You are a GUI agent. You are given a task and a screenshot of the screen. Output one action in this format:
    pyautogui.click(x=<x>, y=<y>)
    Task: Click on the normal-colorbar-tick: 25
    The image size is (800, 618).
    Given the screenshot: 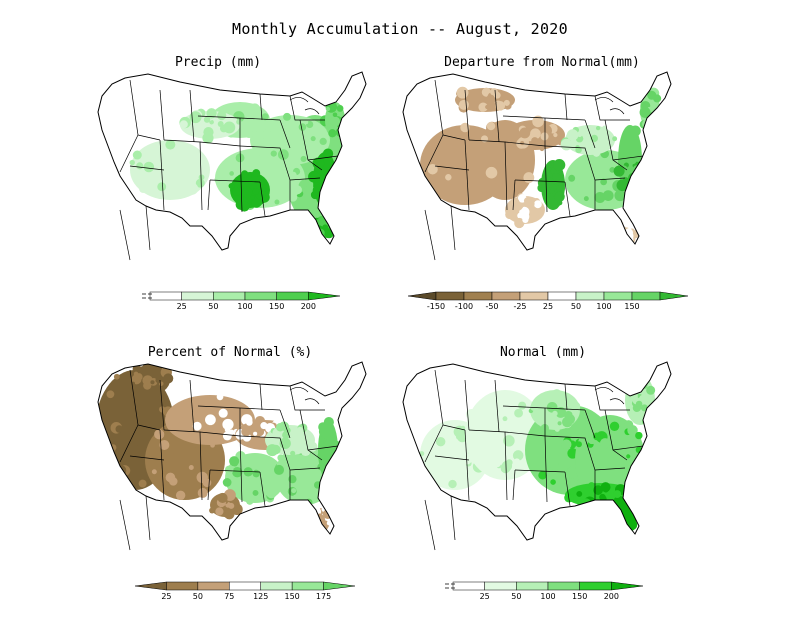 What is the action you would take?
    pyautogui.click(x=485, y=596)
    